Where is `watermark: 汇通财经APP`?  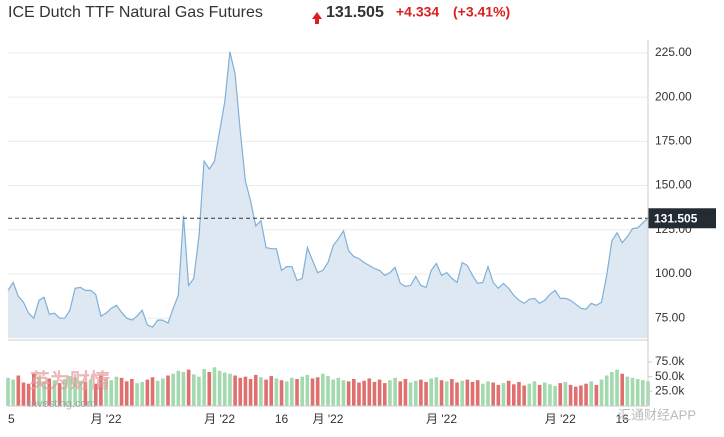
watermark: 汇通财经APP is located at coordinates (657, 414).